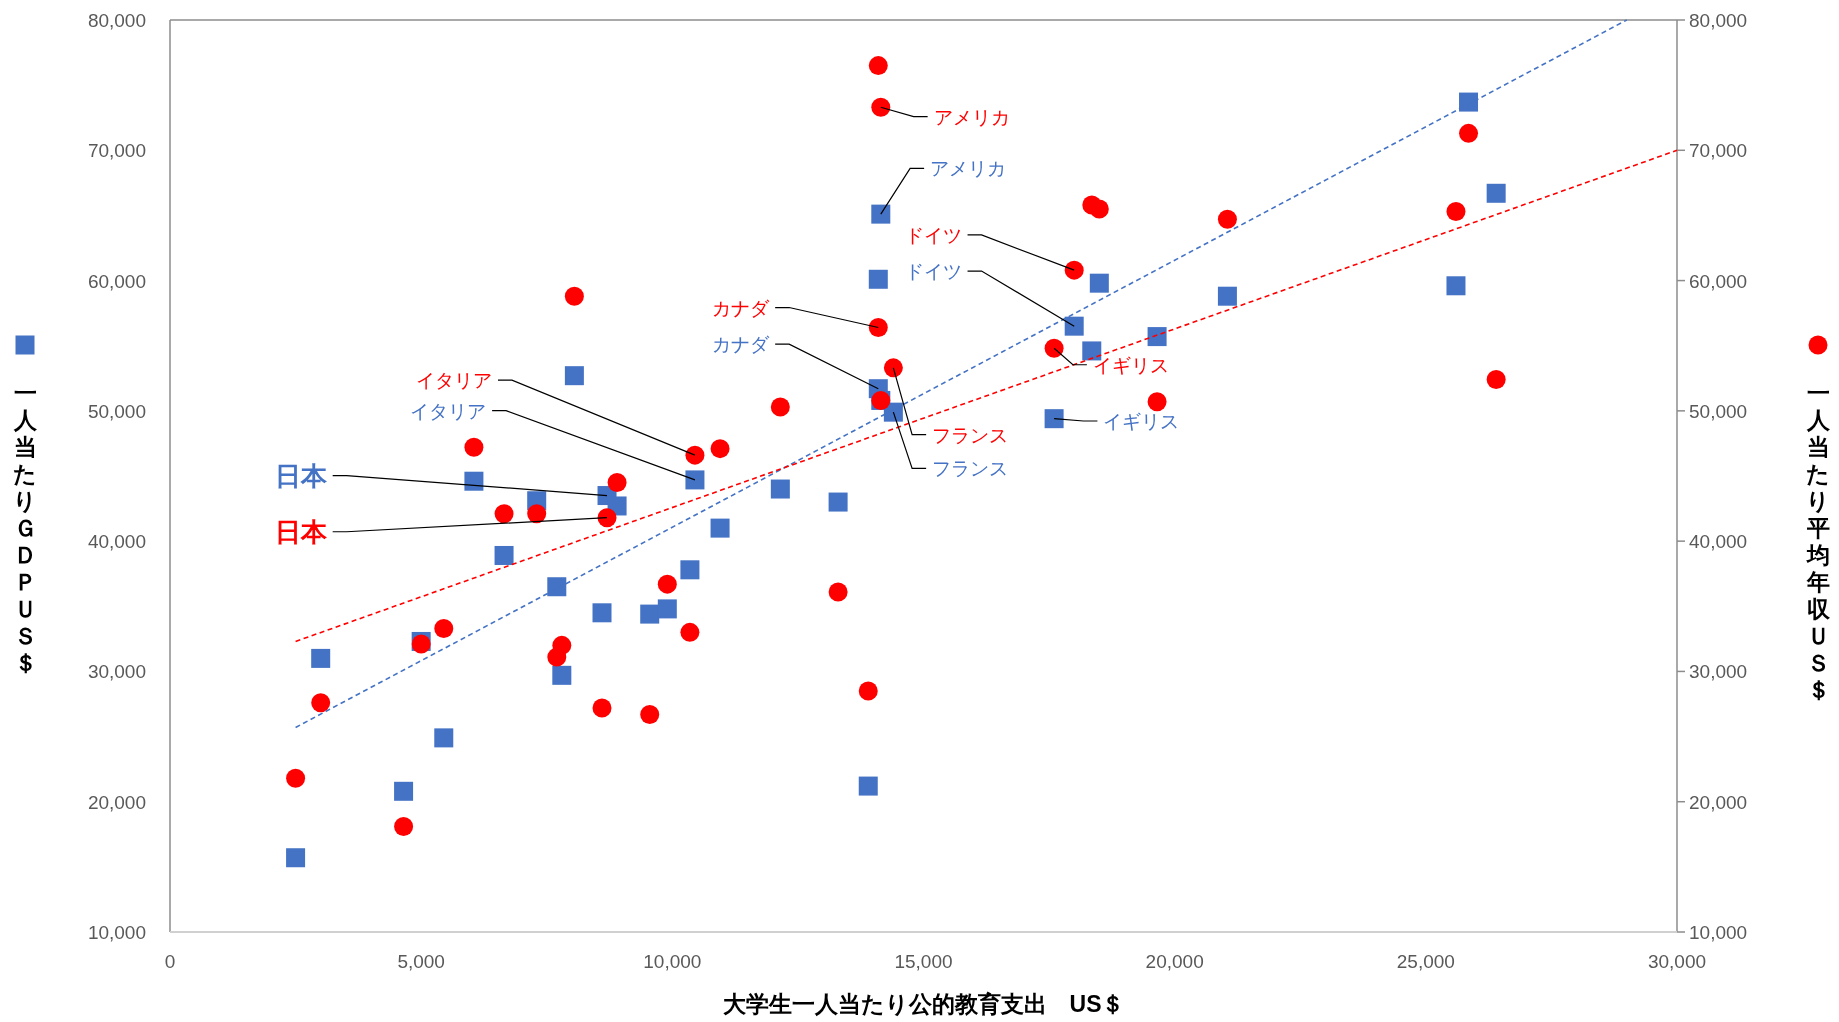 This screenshot has height=1022, width=1839. What do you see at coordinates (1677, 961) in the screenshot?
I see `x-tick-label: 30,000` at bounding box center [1677, 961].